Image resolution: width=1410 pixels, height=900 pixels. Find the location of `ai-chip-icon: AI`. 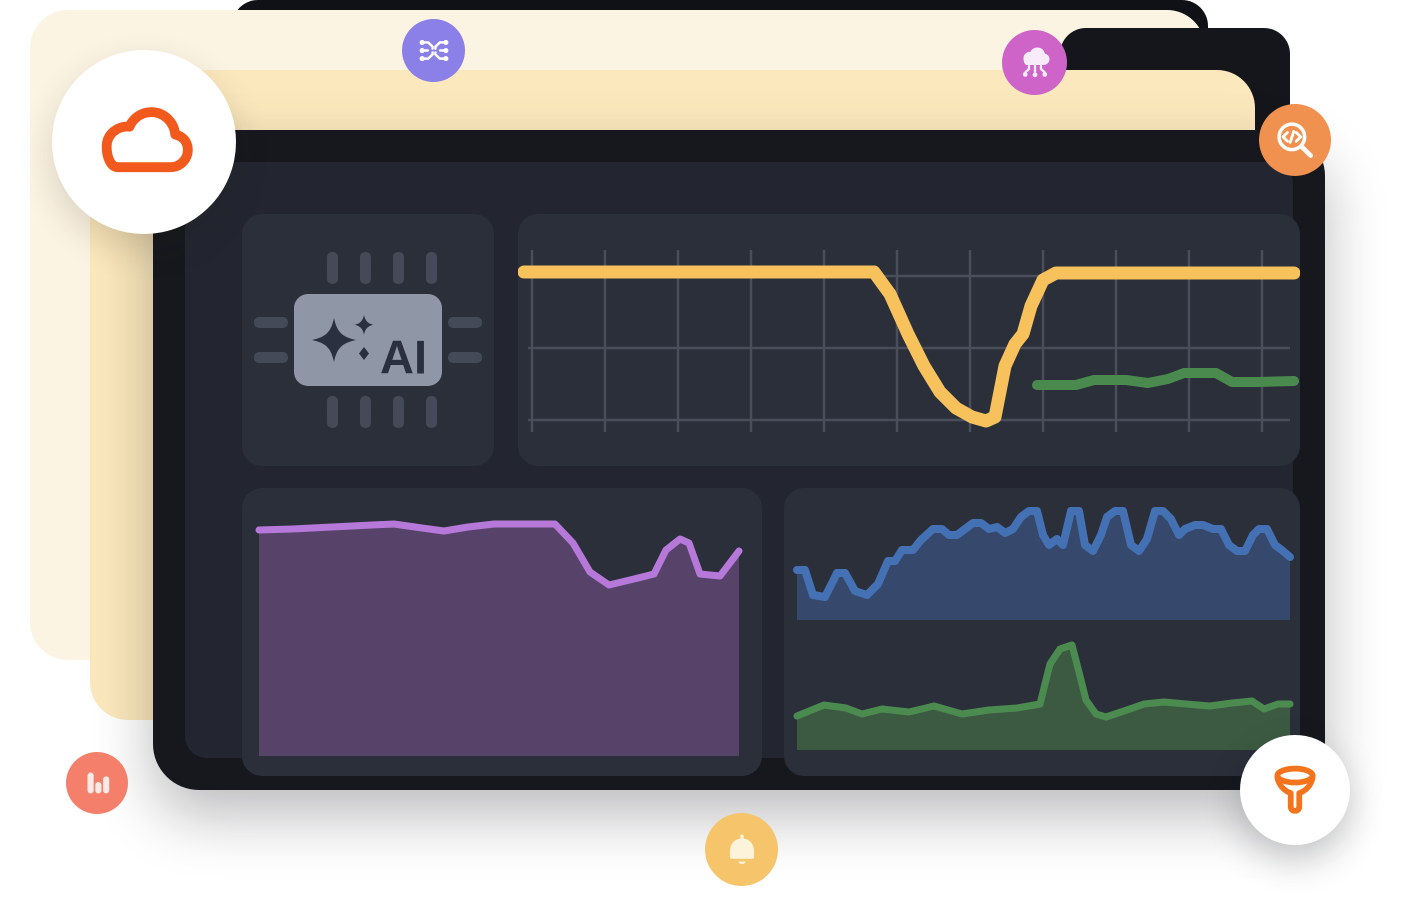

ai-chip-icon: AI is located at coordinates (368, 340).